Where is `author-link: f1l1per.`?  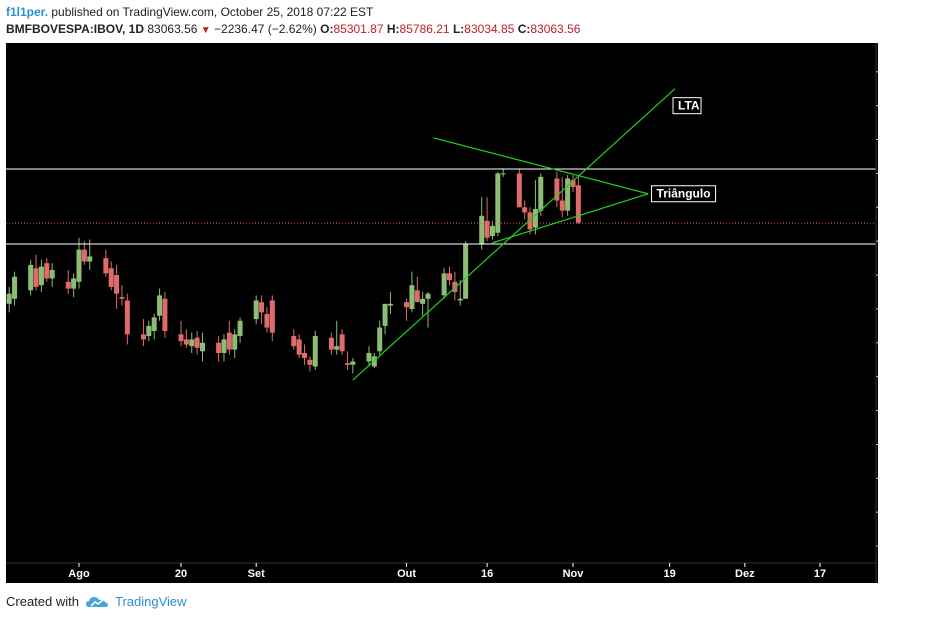
author-link: f1l1per. is located at coordinates (27, 12).